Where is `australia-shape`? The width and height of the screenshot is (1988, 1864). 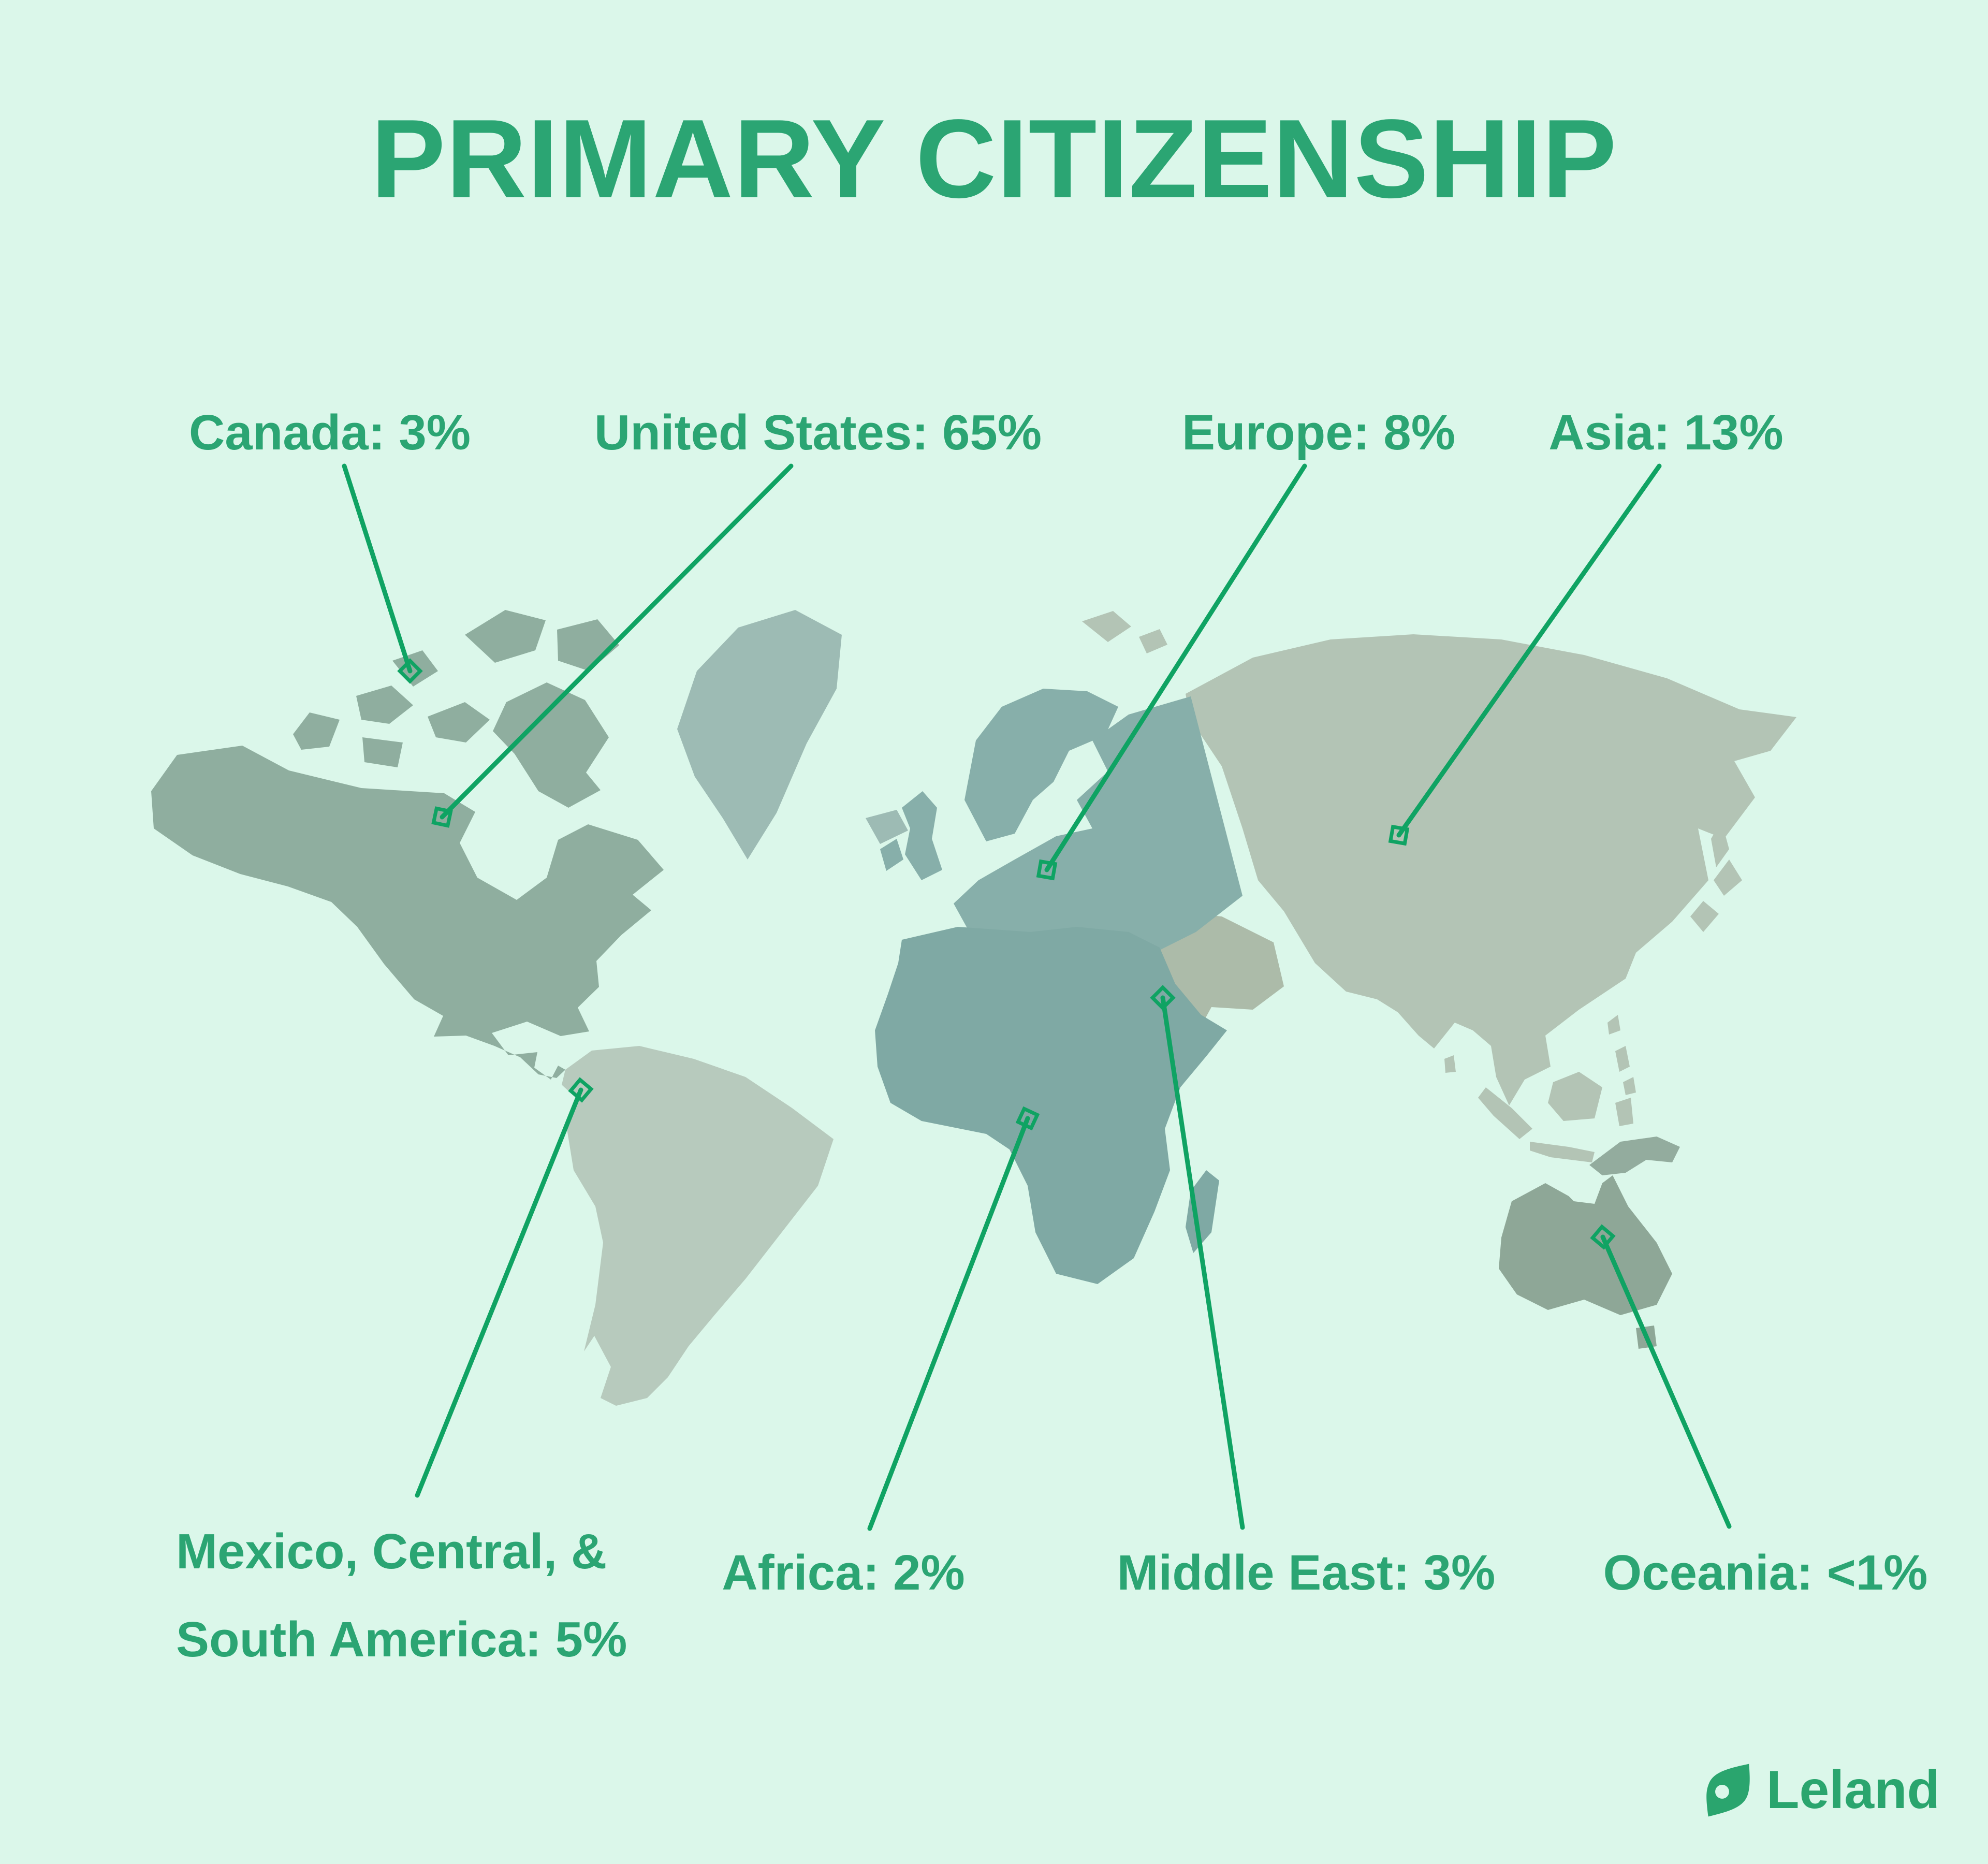 australia-shape is located at coordinates (1585, 1245).